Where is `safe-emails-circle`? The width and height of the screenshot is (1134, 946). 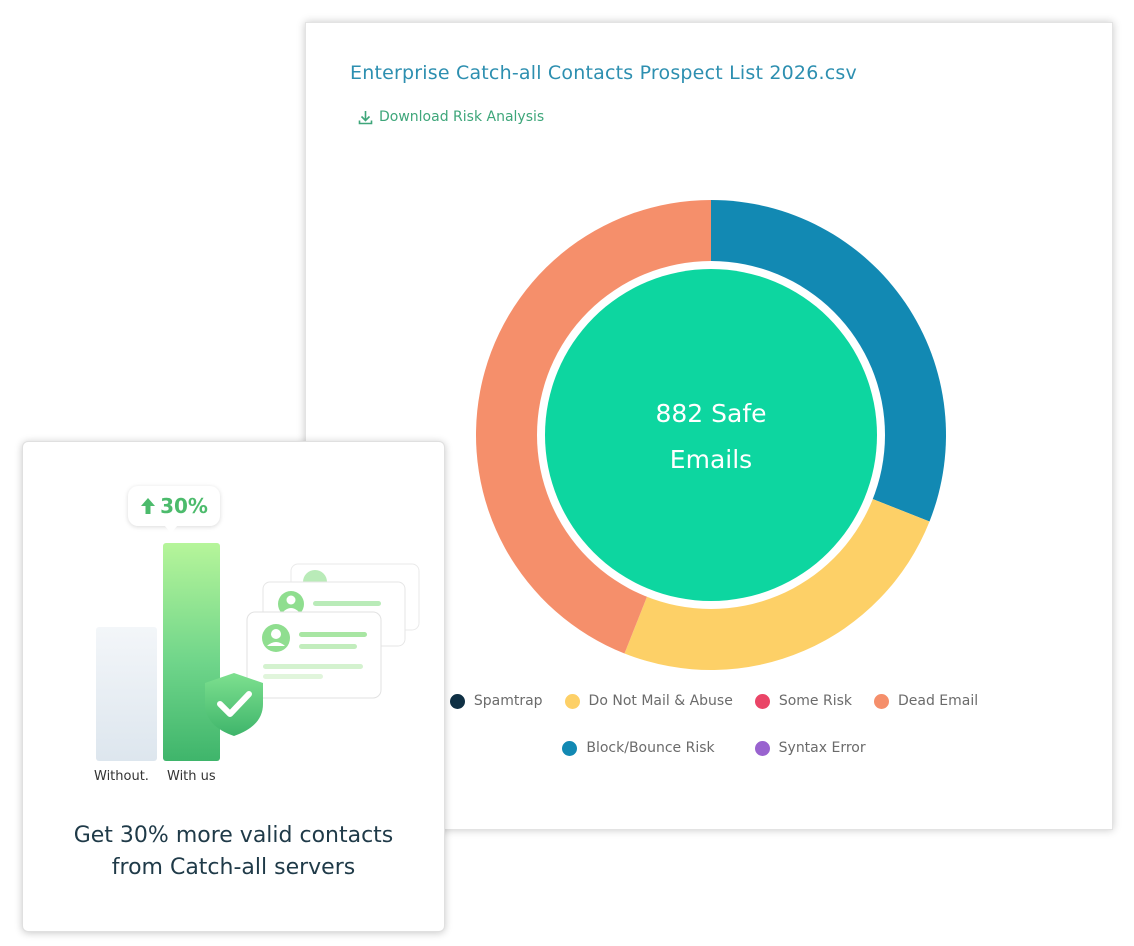 safe-emails-circle is located at coordinates (711, 435).